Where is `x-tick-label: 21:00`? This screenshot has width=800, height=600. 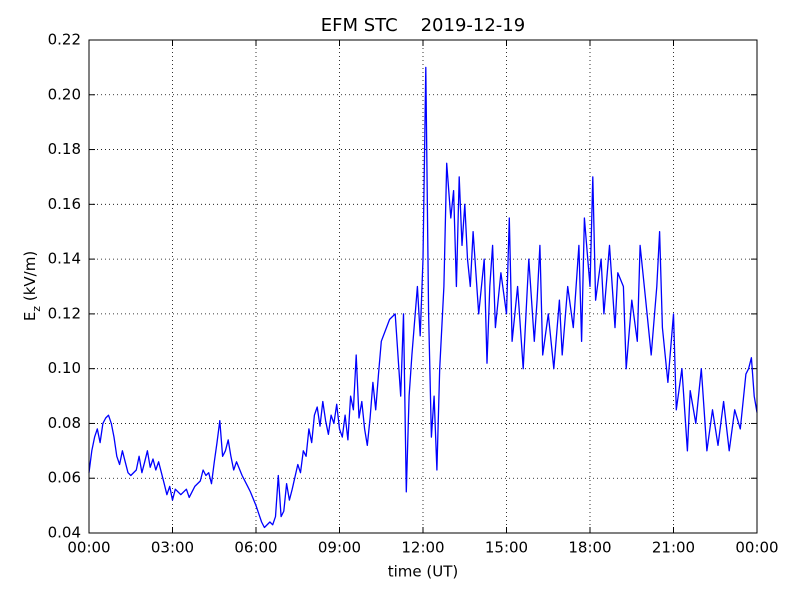 x-tick-label: 21:00 is located at coordinates (673, 548).